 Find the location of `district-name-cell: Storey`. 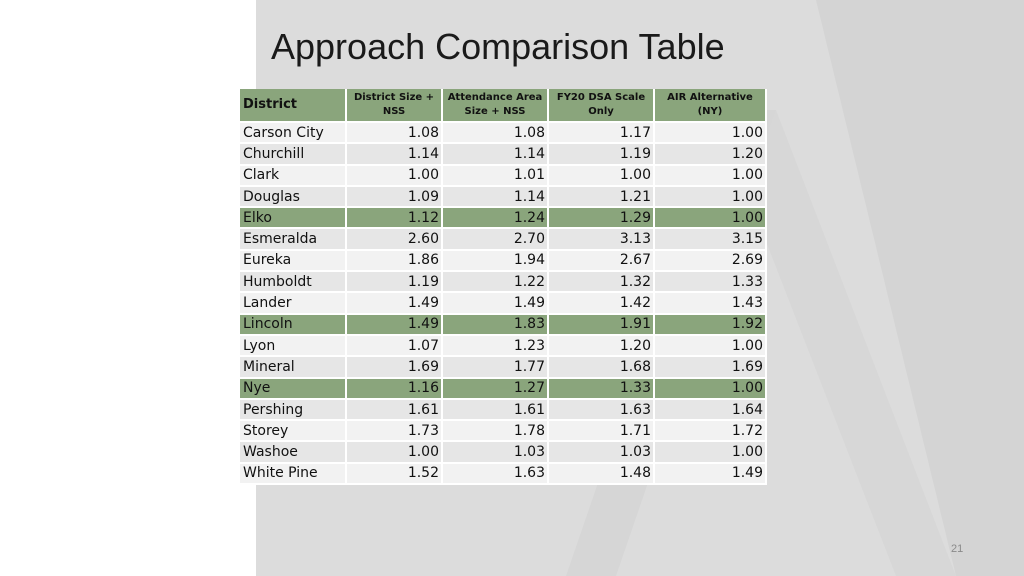

district-name-cell: Storey is located at coordinates (293, 432).